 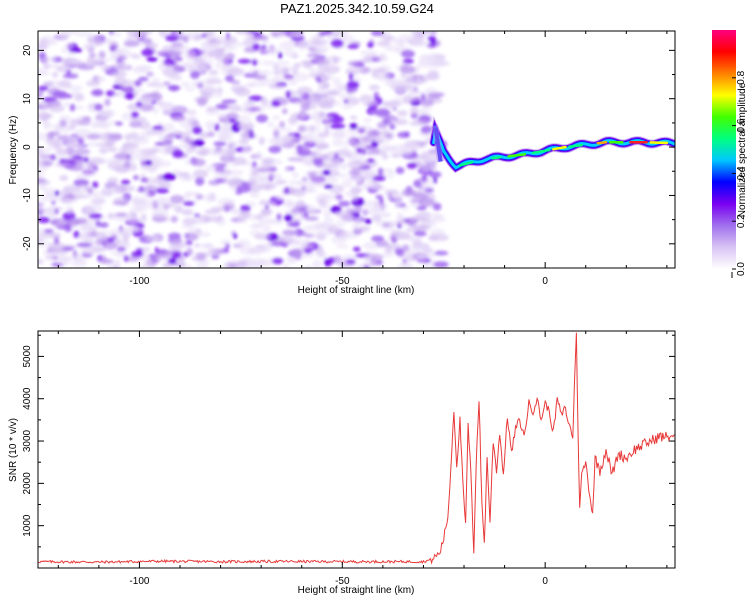 What do you see at coordinates (552, 145) in the screenshot?
I see `signal-track` at bounding box center [552, 145].